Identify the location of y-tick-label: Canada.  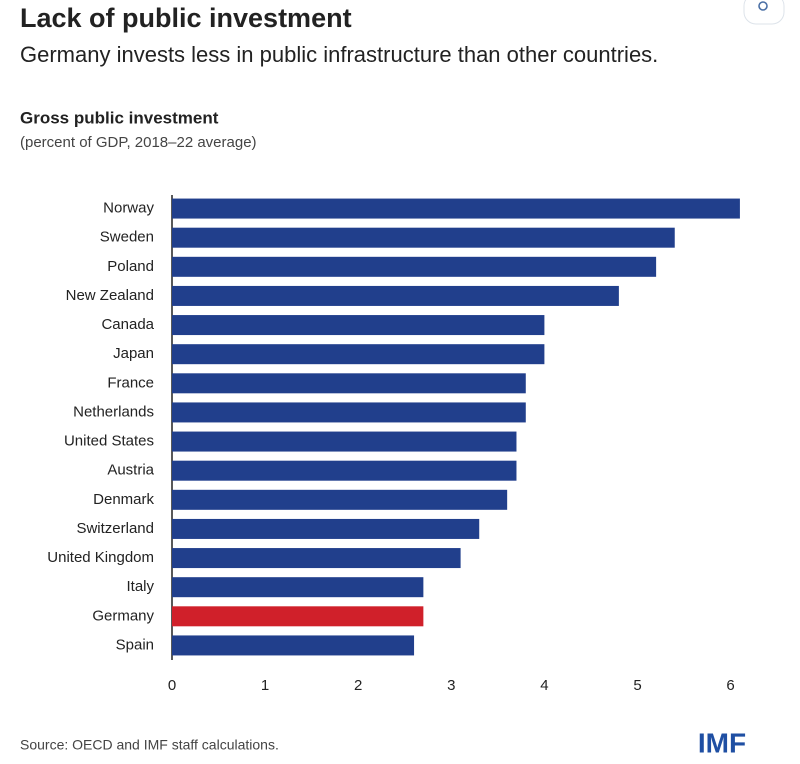
(127, 324).